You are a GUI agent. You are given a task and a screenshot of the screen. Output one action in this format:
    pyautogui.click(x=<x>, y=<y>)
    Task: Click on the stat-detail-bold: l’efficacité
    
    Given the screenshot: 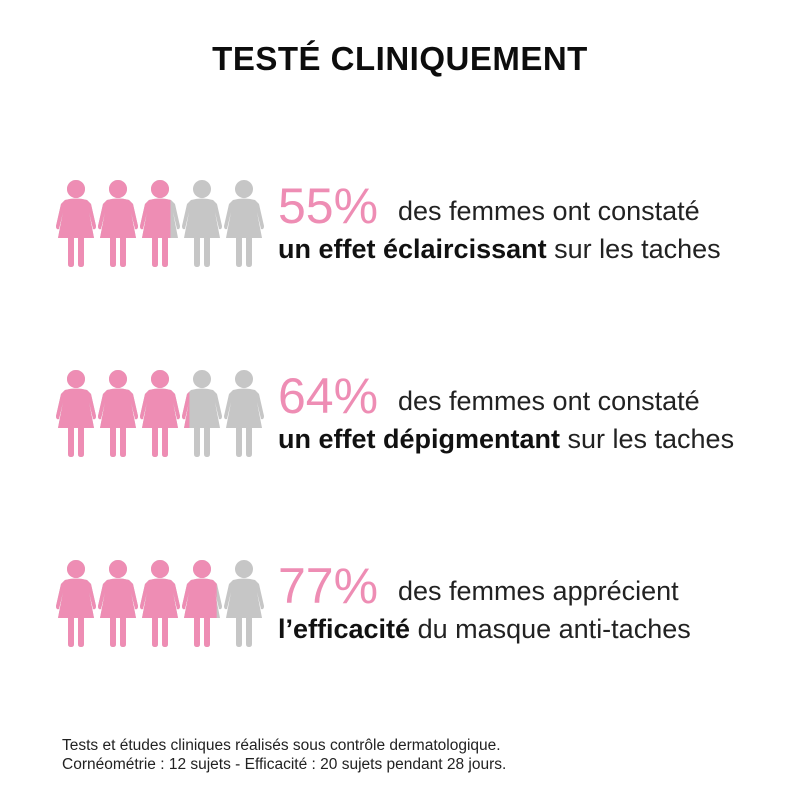 What is the action you would take?
    pyautogui.click(x=344, y=629)
    